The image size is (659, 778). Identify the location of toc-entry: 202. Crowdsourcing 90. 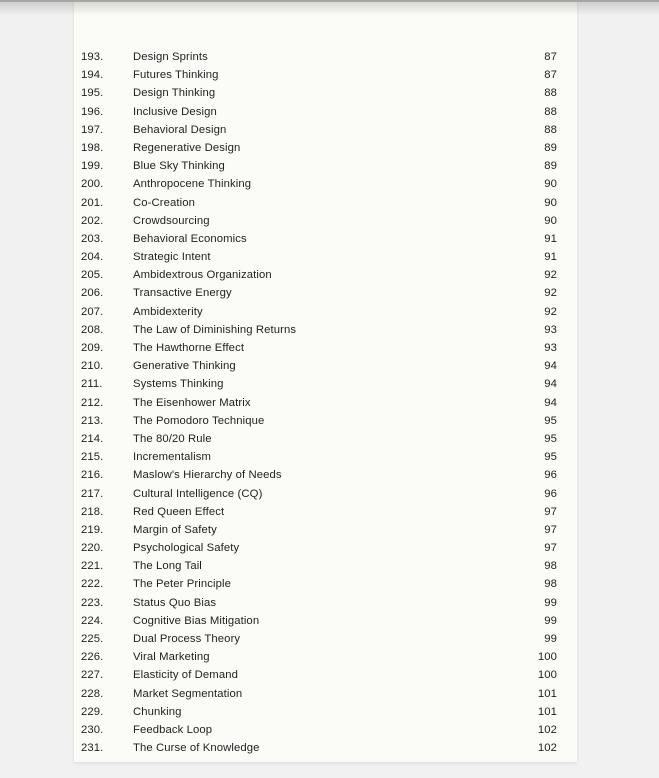
(325, 221).